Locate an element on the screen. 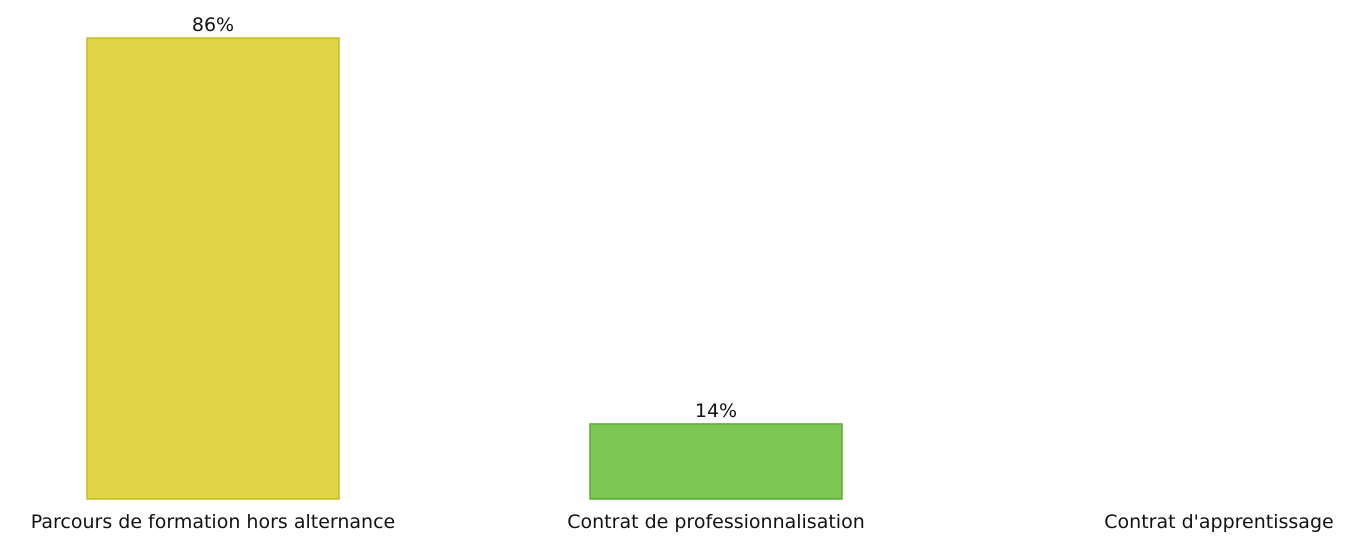 This screenshot has width=1350, height=543. category-label-1: Contrat de professionnalisation is located at coordinates (716, 522).